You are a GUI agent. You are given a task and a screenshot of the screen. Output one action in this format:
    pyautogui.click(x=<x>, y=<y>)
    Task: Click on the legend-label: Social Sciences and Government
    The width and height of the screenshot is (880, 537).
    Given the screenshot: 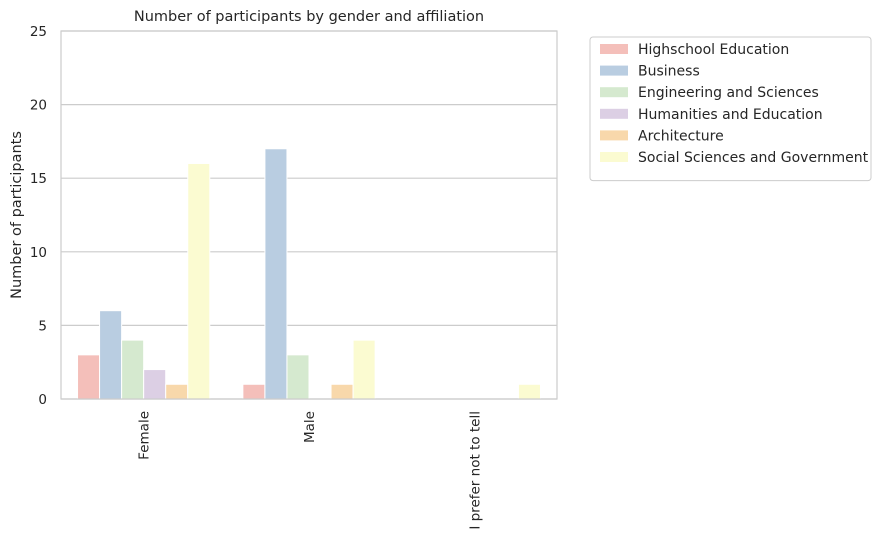 What is the action you would take?
    pyautogui.click(x=753, y=158)
    